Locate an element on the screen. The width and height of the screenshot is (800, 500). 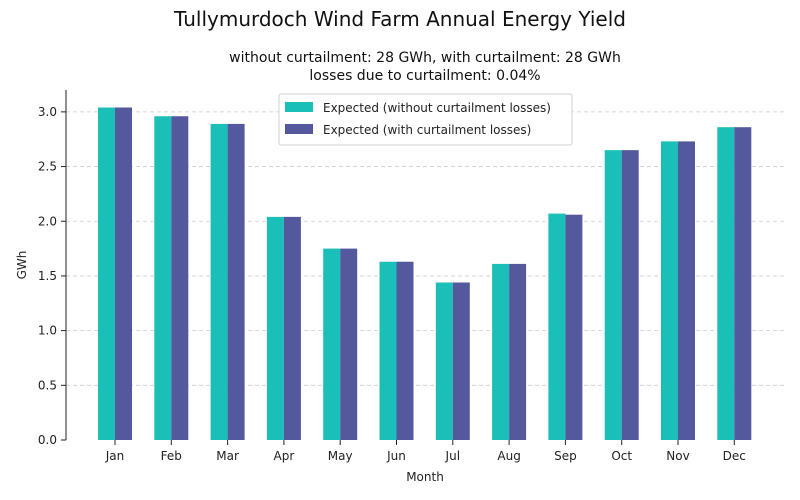
x-tick-label: Jun is located at coordinates (396, 456).